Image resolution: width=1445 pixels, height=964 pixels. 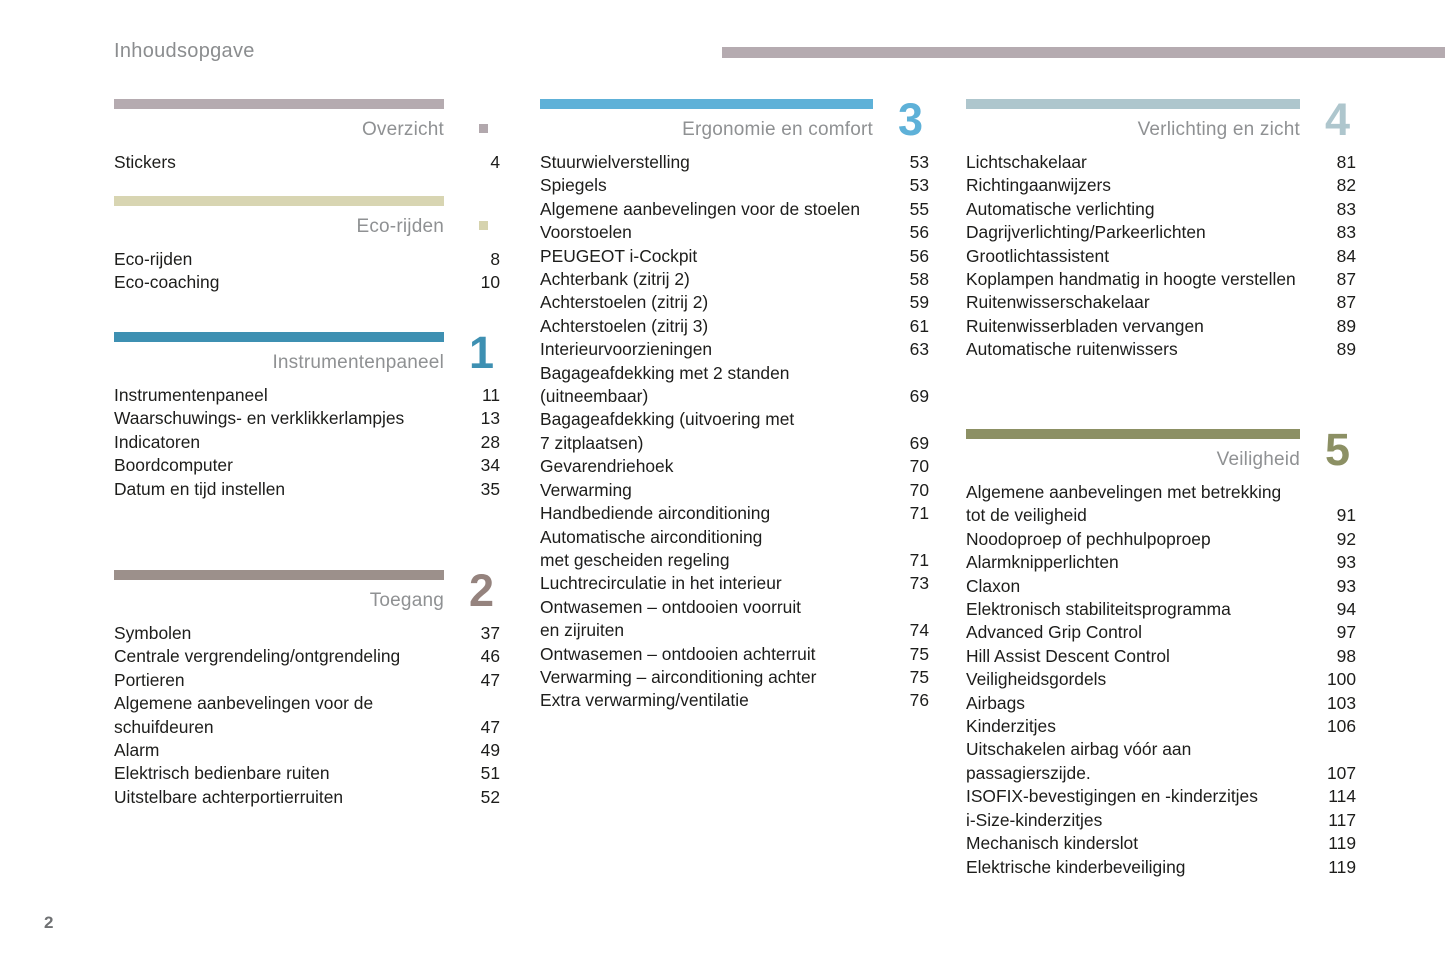 I want to click on toc-item-label: Achterbank (zitrij 2), so click(x=615, y=279).